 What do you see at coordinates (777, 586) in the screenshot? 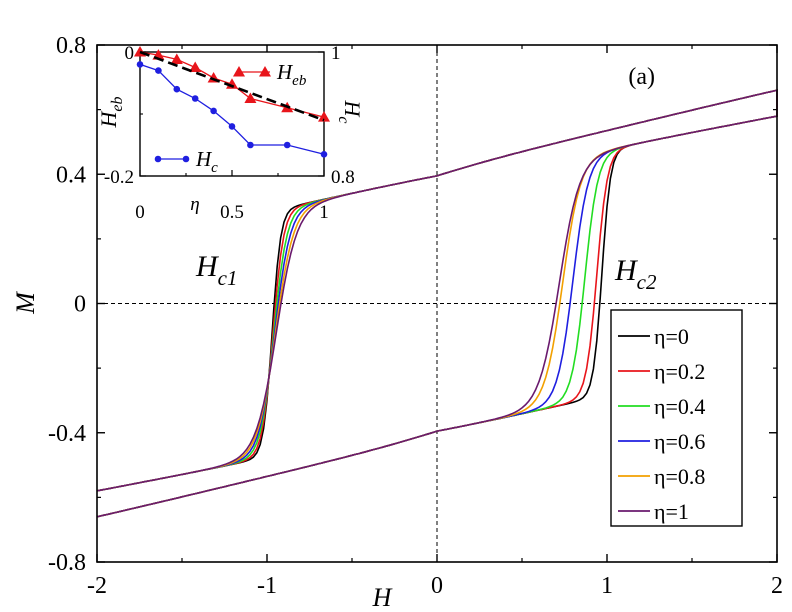
I see `x-tick-label: 2` at bounding box center [777, 586].